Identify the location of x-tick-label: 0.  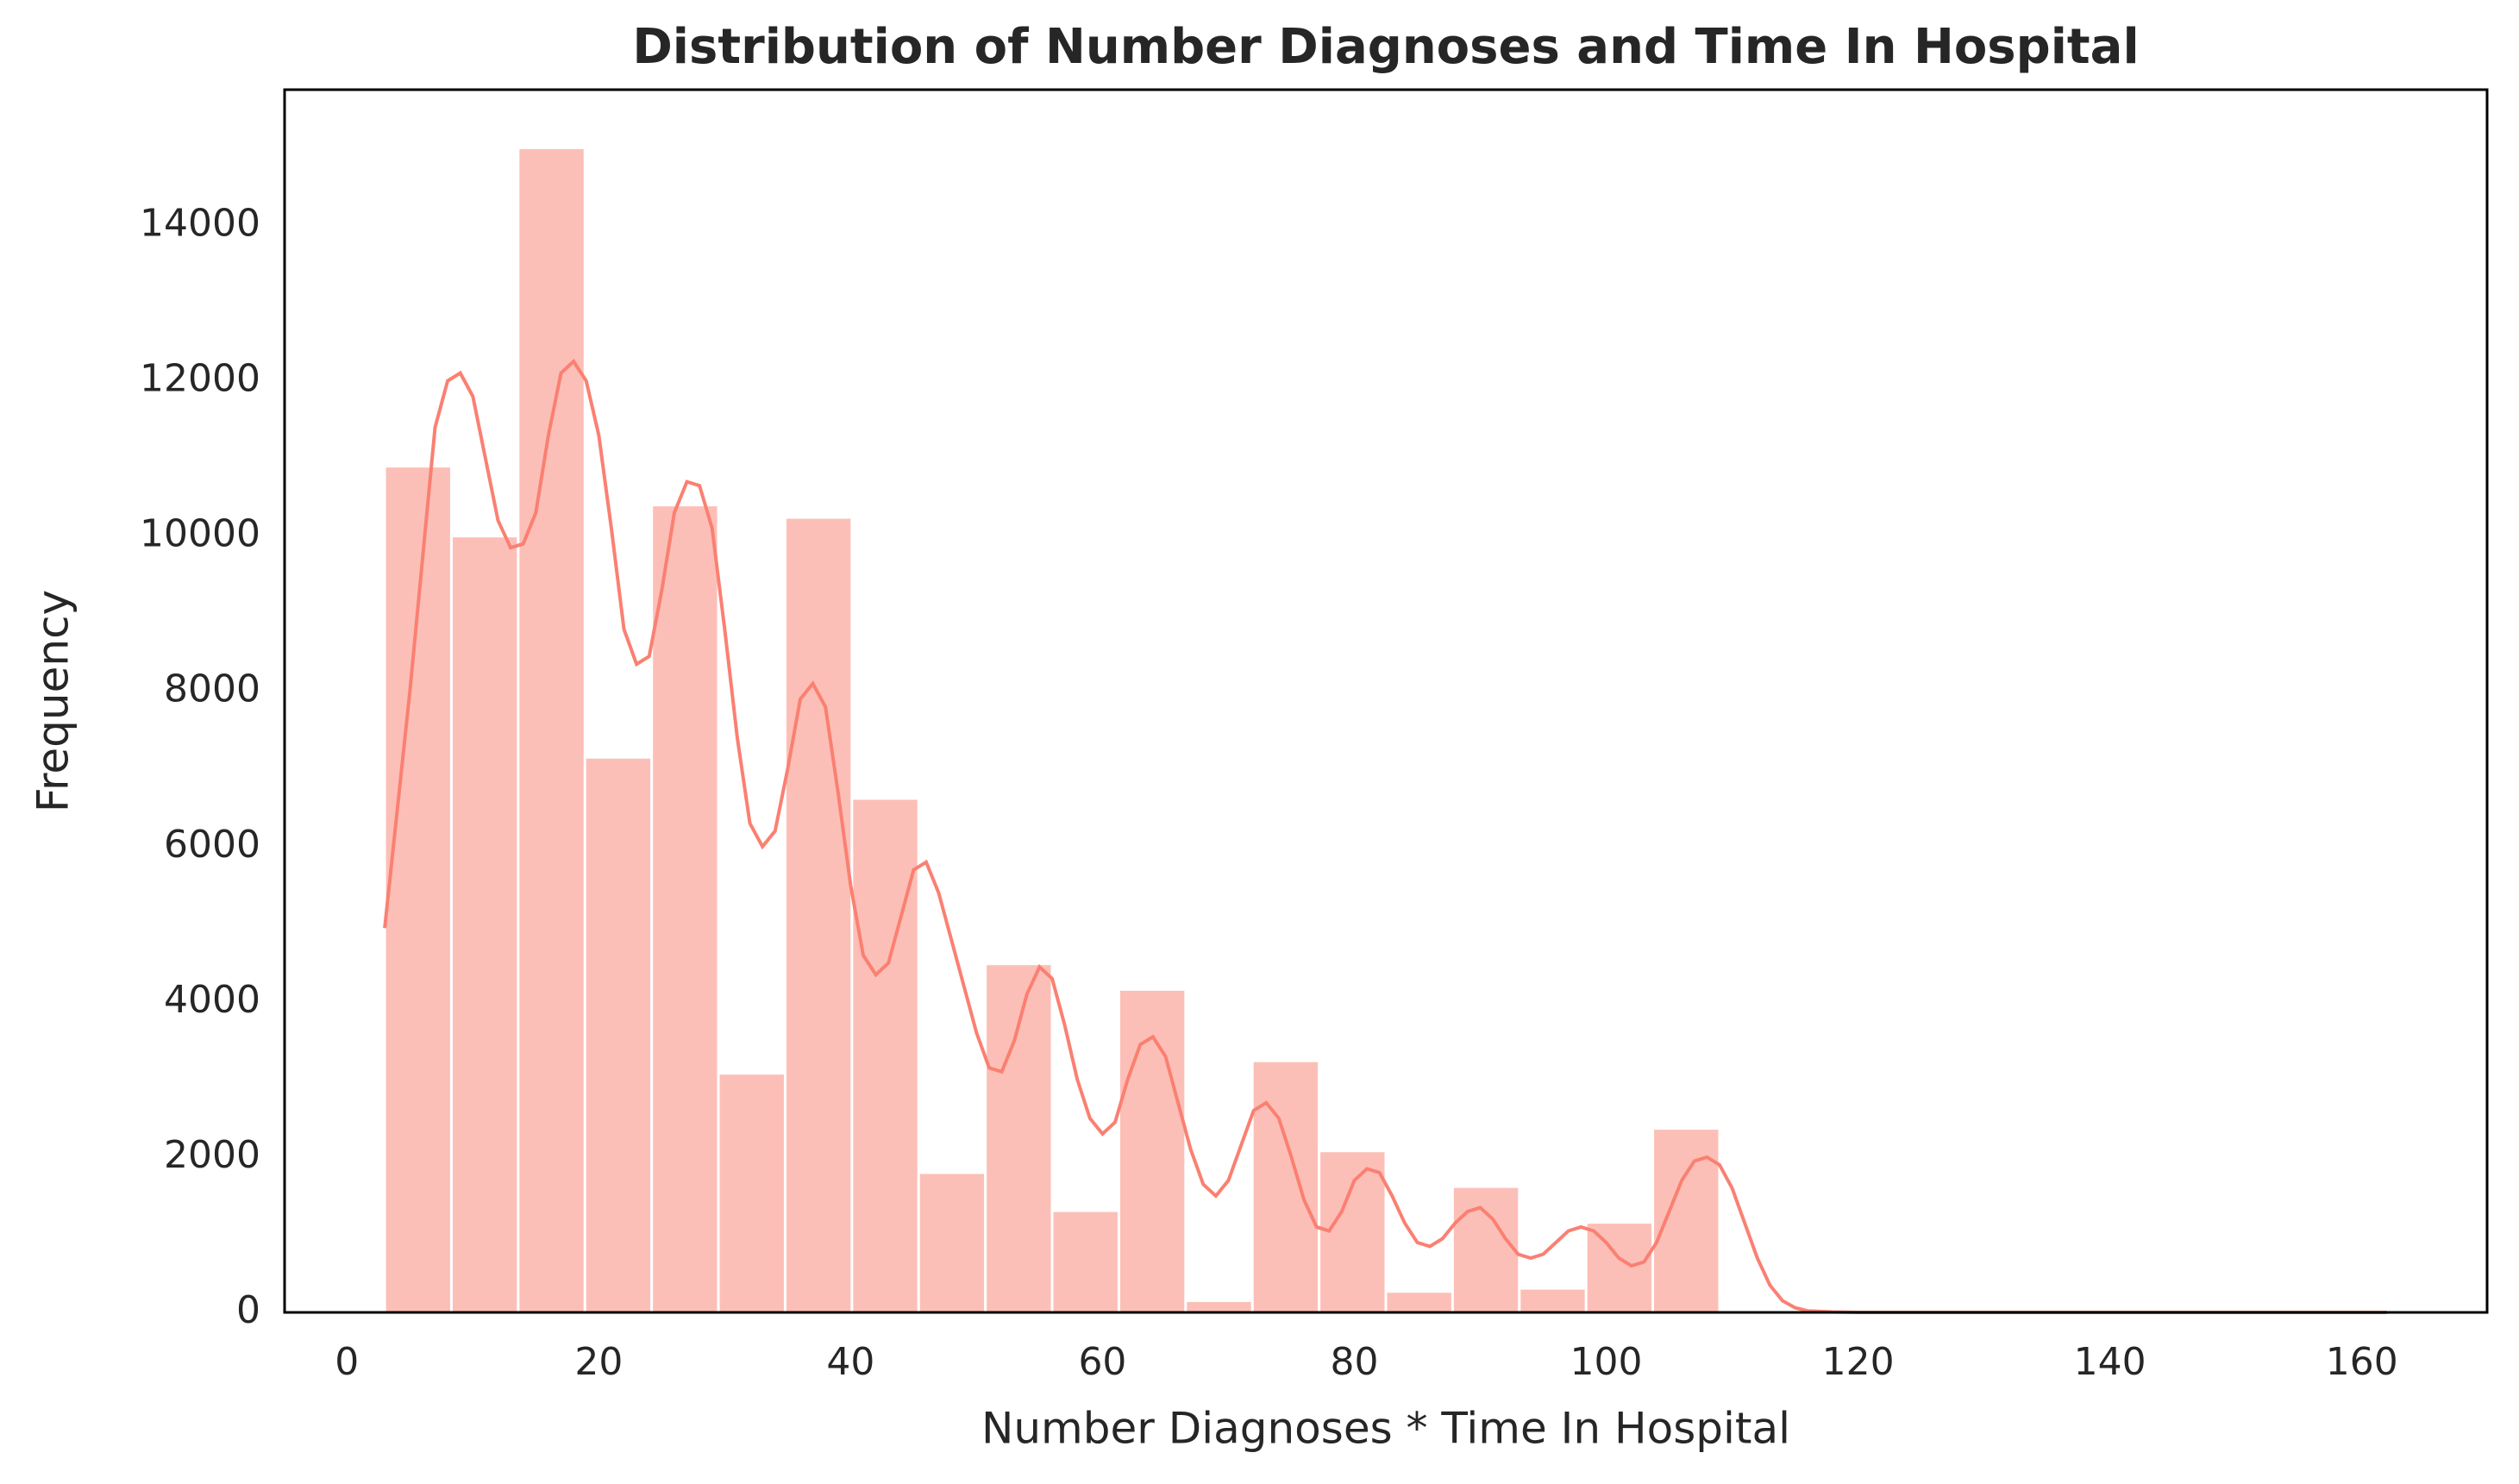
(347, 1362).